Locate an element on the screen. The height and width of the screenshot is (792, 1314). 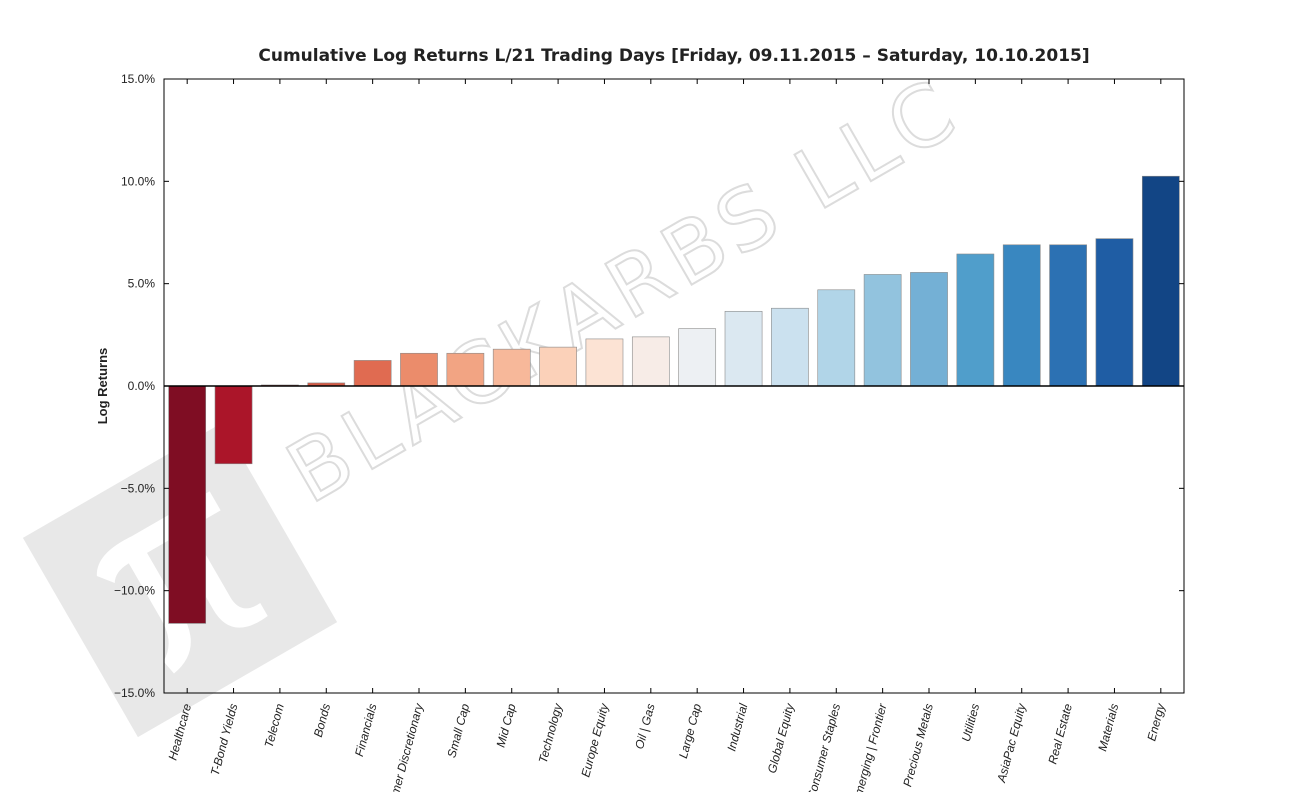
x-tick-label: Large Cap is located at coordinates (690, 731).